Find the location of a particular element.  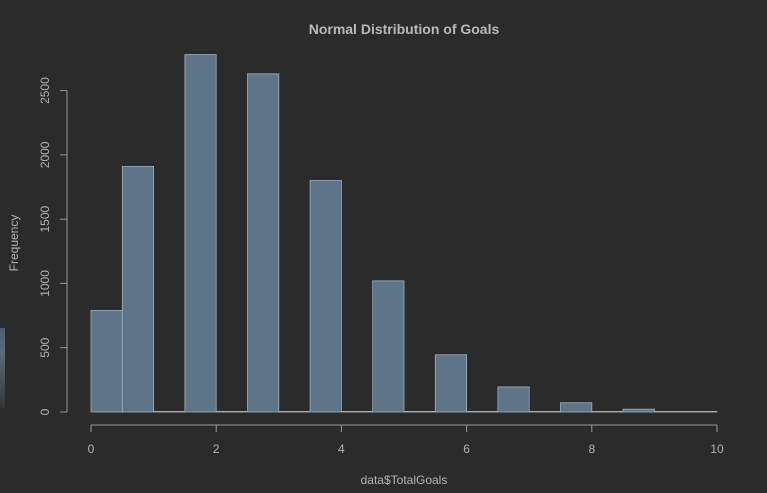

y-tick-label-1500: 1500 is located at coordinates (45, 218).